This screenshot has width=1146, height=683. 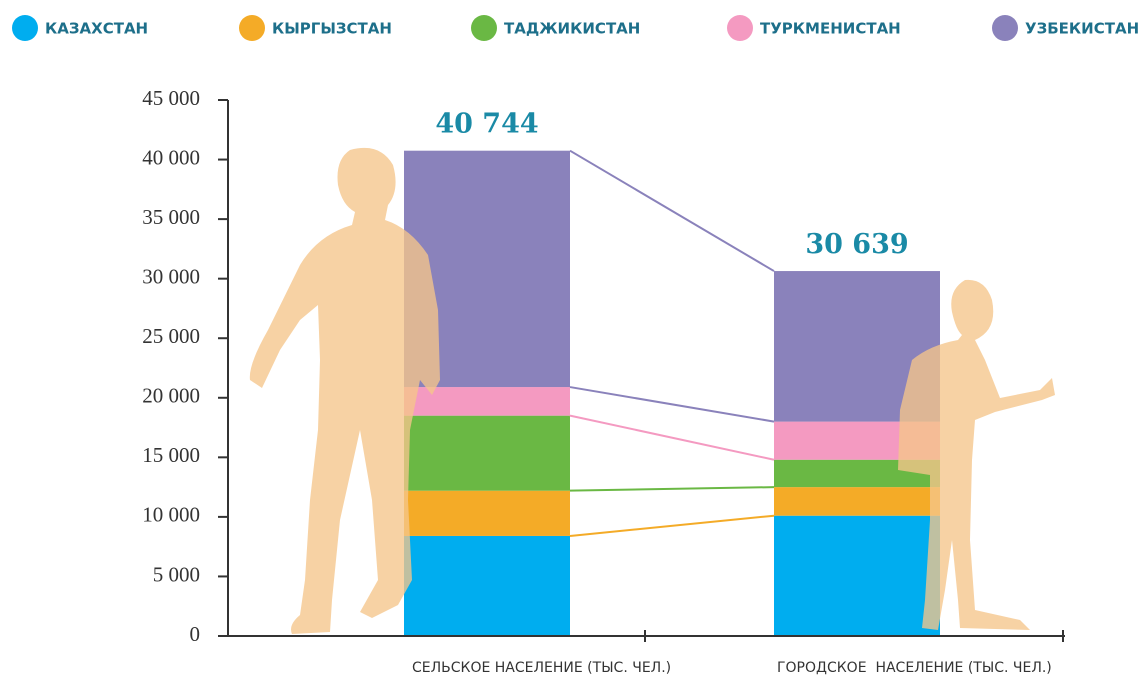 I want to click on y-tick-label: 10 000, so click(x=171, y=515).